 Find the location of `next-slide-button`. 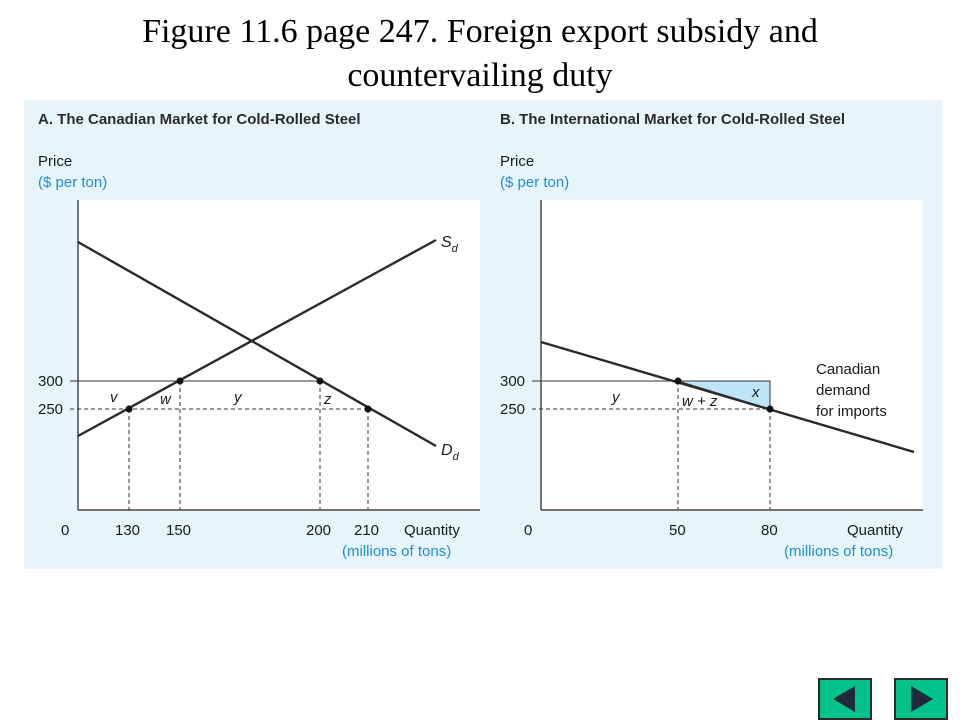

next-slide-button is located at coordinates (921, 699).